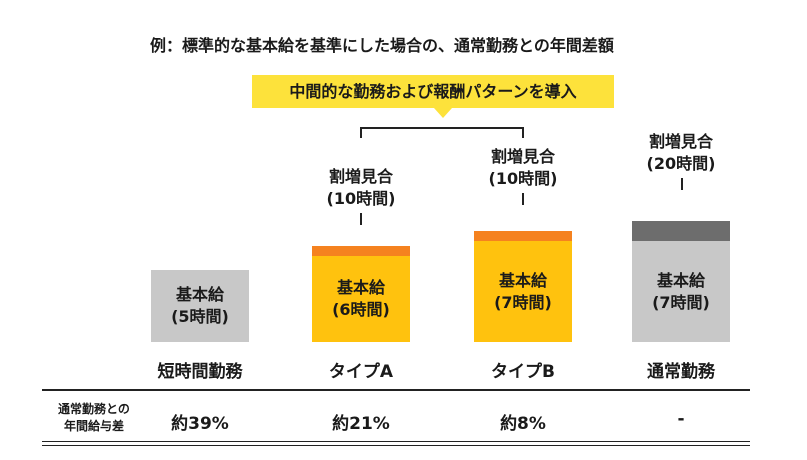 Image resolution: width=807 pixels, height=460 pixels. I want to click on bar-label-regular: 基本給 (7時間), so click(681, 291).